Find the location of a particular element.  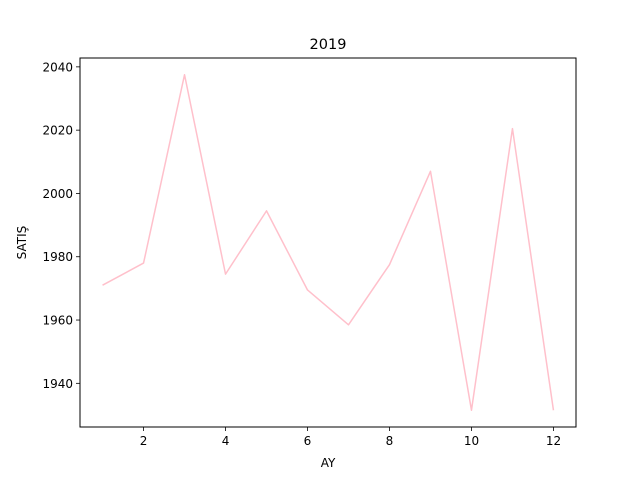

y-tick-label: 2040 is located at coordinates (57, 67).